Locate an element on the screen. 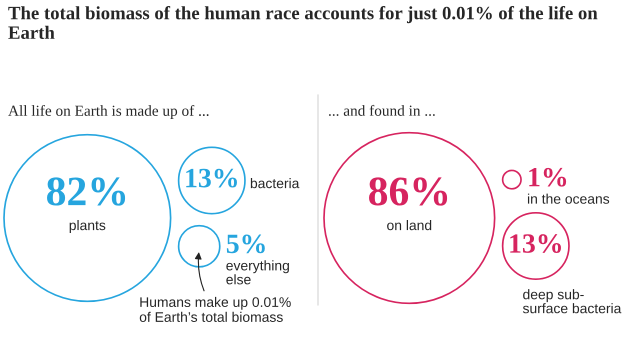  category-label: in the oceans is located at coordinates (569, 199).